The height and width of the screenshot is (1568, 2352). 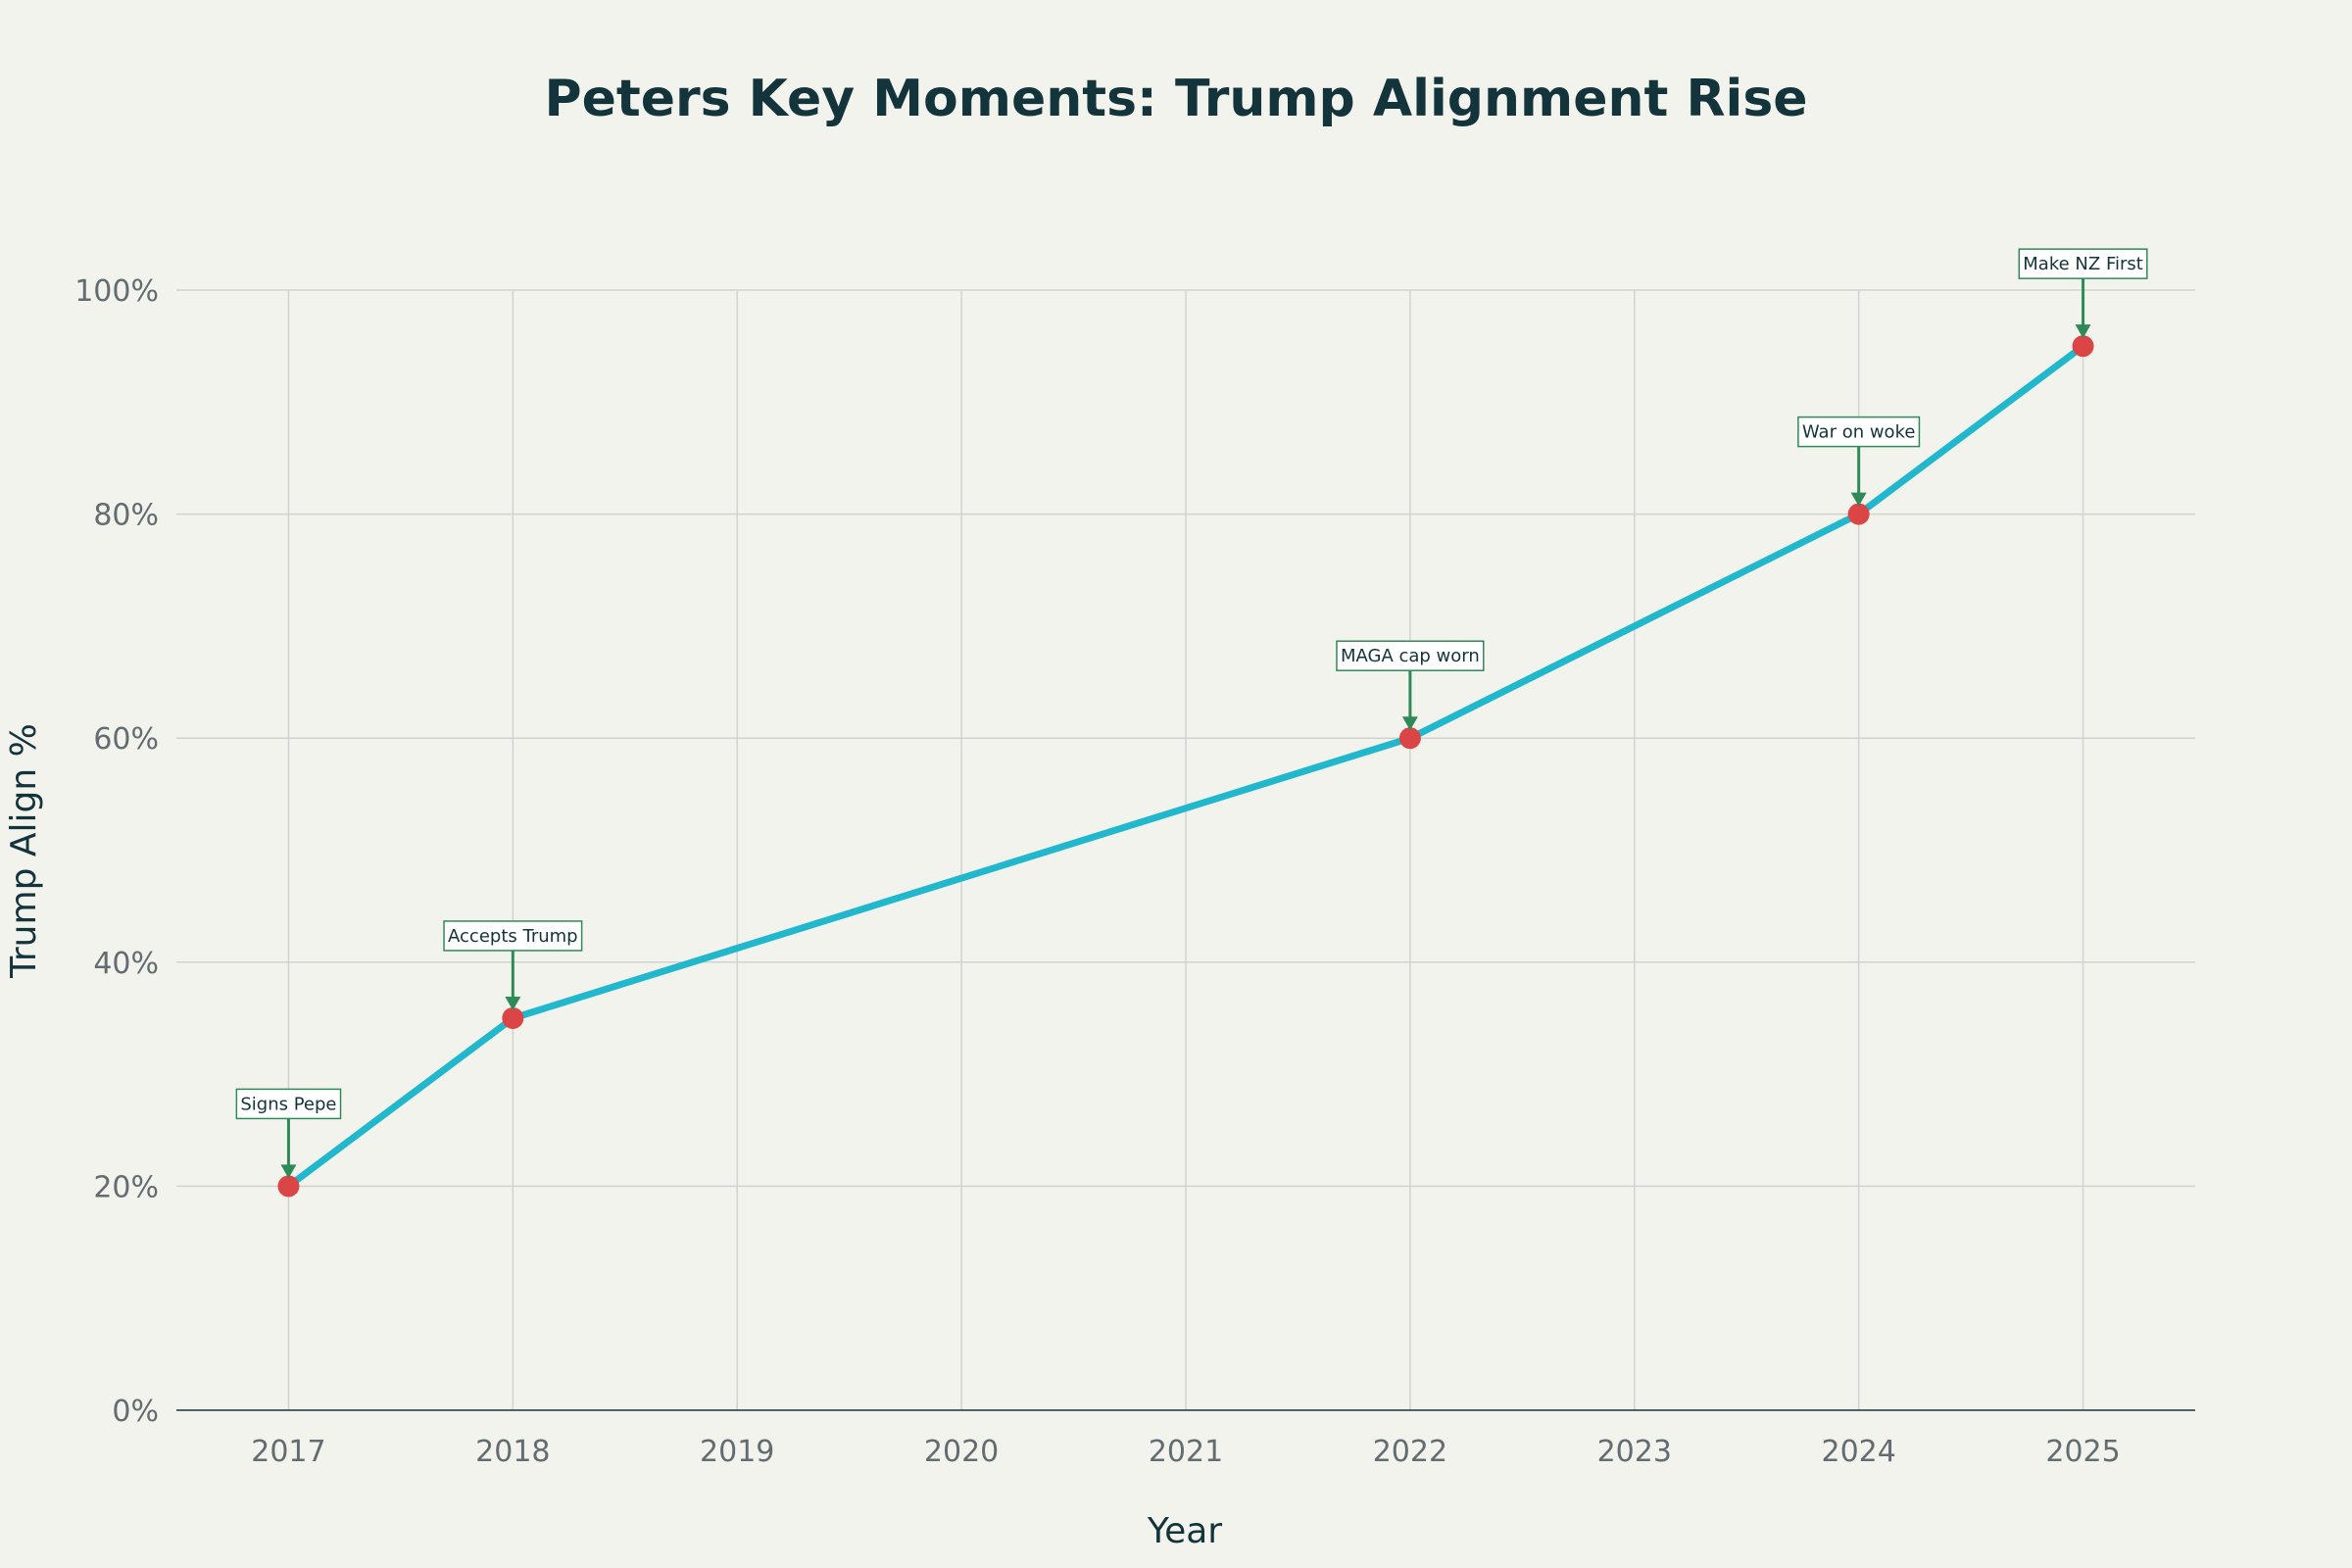 I want to click on chart-title: Peters Key Moments: Trump Alignment Rise, so click(x=1175, y=99).